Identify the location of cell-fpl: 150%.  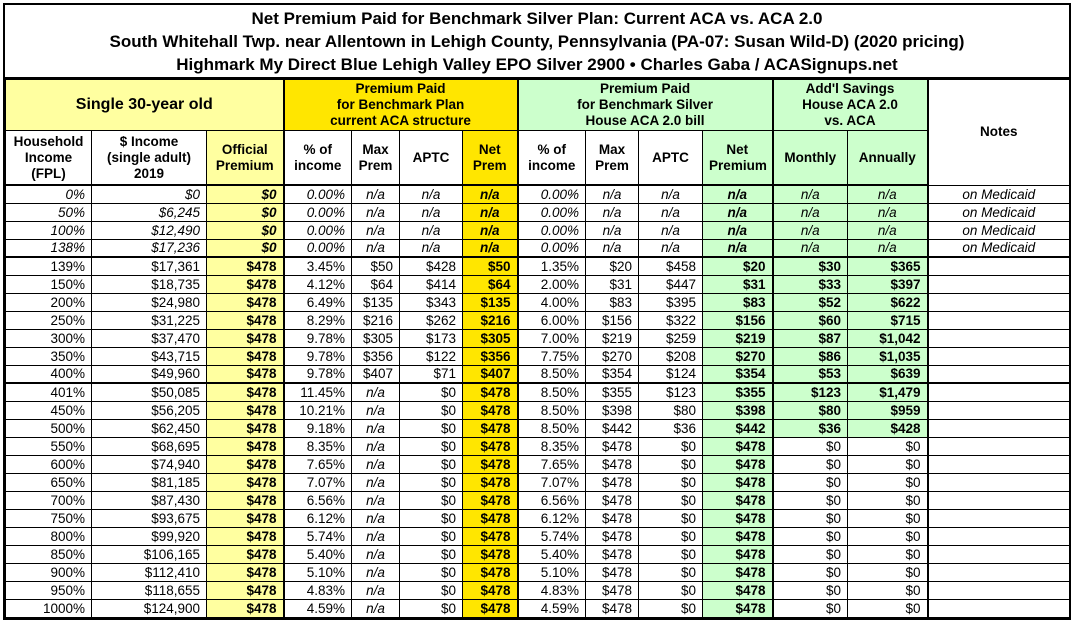
(48, 284).